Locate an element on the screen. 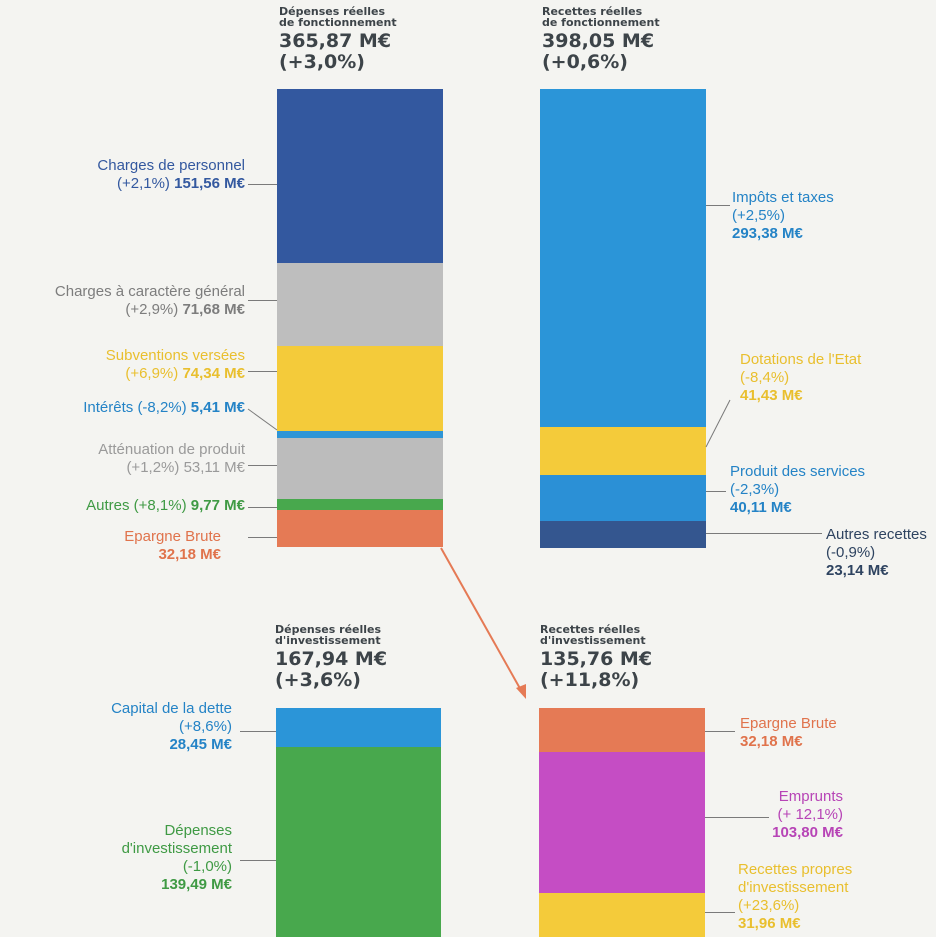 The width and height of the screenshot is (936, 937). label-name: Charges de personnel is located at coordinates (171, 165).